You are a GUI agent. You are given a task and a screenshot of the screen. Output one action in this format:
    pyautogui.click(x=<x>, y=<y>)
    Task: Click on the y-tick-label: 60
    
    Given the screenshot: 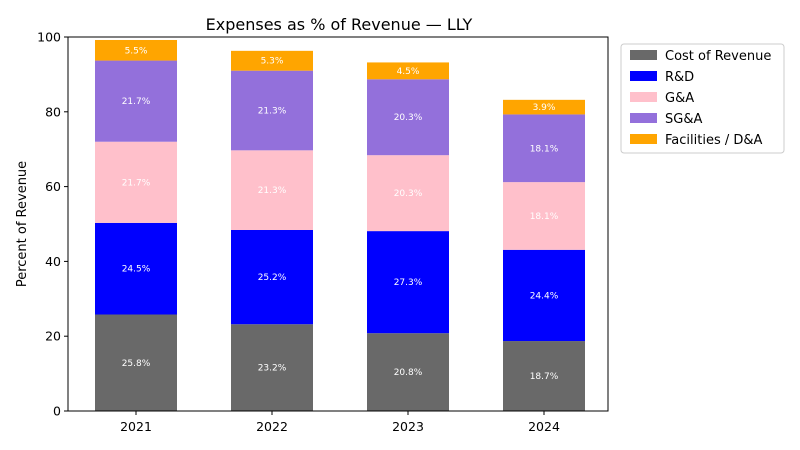 What is the action you would take?
    pyautogui.click(x=53, y=186)
    